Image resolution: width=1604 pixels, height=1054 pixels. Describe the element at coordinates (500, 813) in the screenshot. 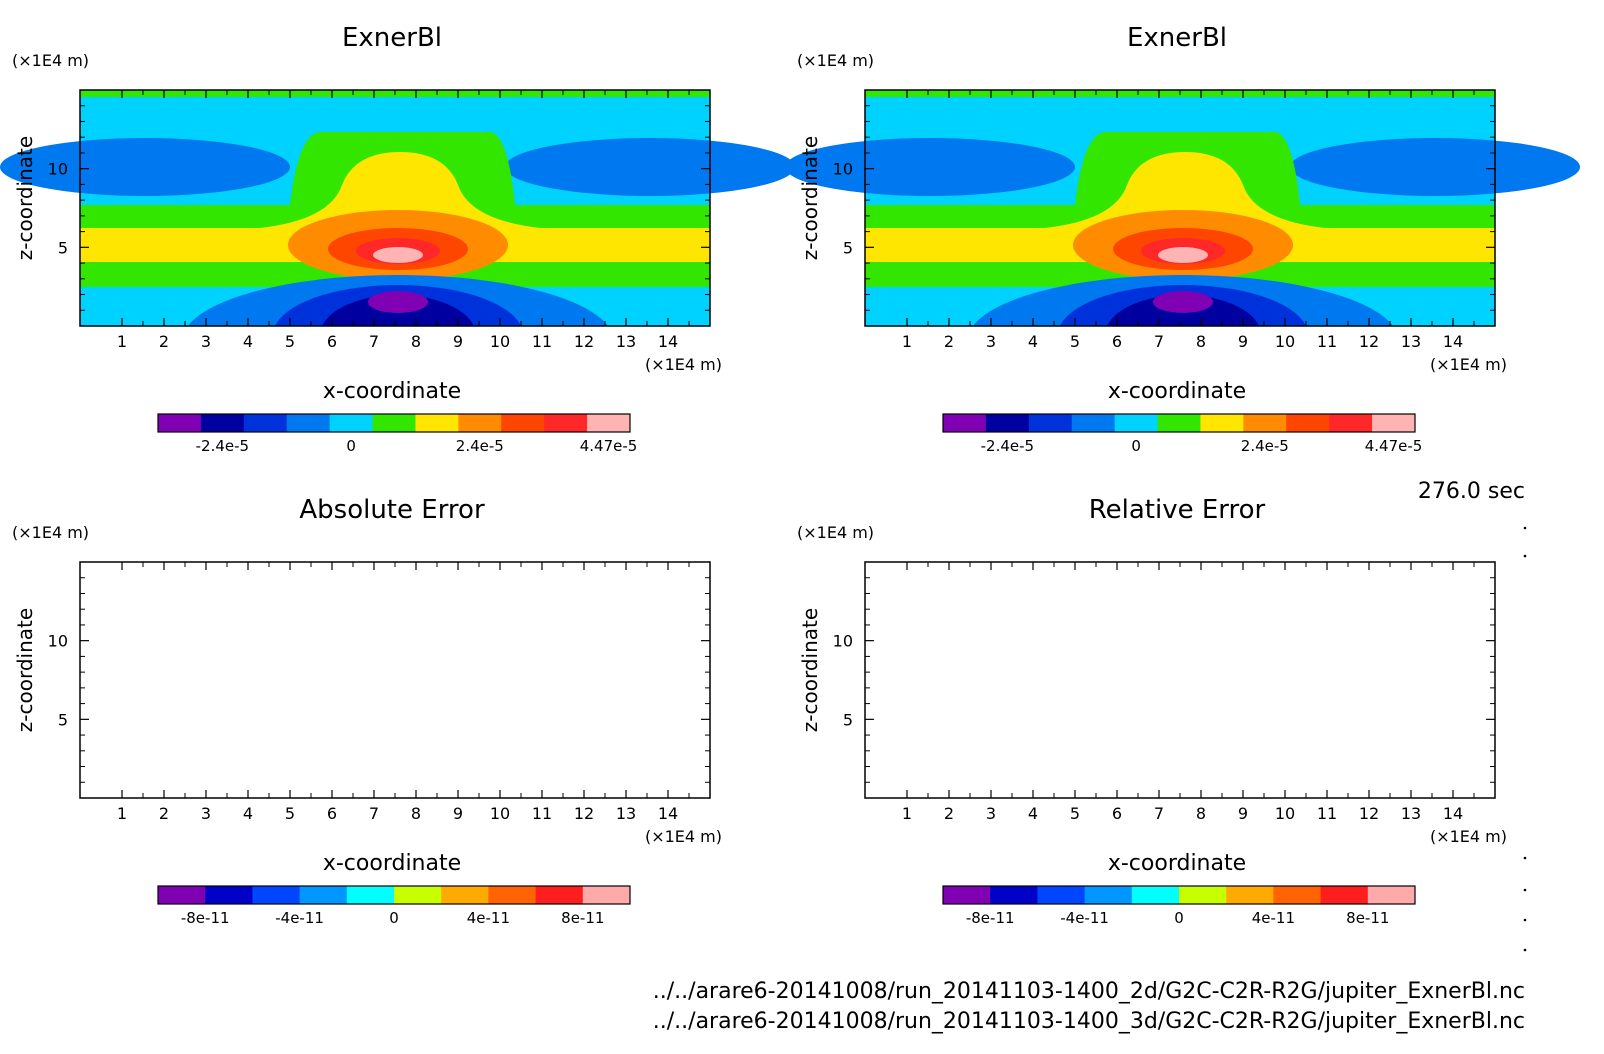

I see `x-tick-label: 10` at that location.